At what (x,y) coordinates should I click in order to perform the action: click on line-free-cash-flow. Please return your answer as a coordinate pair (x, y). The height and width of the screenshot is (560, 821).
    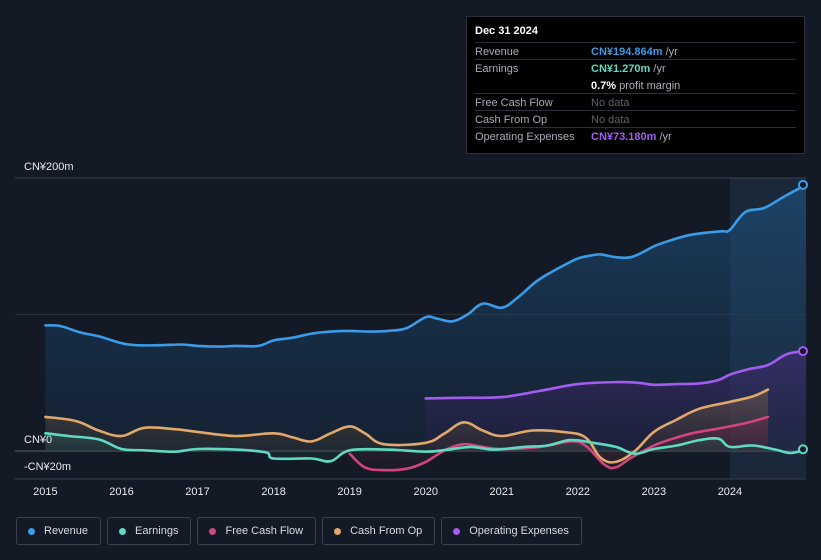
    Looking at the image, I should click on (559, 443).